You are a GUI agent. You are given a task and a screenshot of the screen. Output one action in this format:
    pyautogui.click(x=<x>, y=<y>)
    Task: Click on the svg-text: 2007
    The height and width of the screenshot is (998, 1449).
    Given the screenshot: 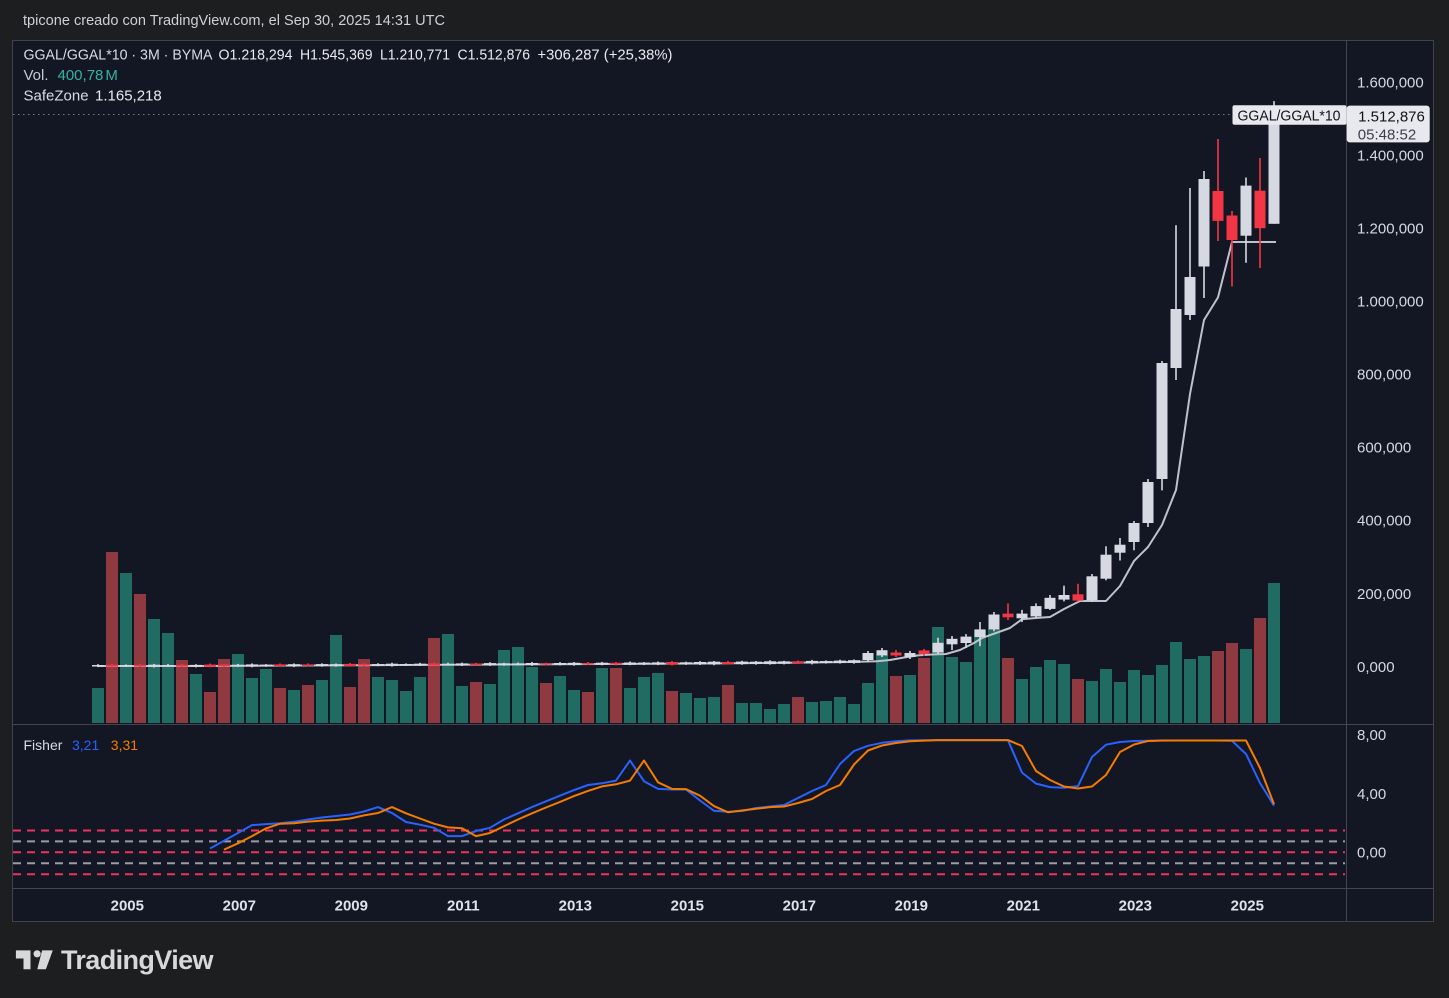 What is the action you would take?
    pyautogui.click(x=239, y=905)
    